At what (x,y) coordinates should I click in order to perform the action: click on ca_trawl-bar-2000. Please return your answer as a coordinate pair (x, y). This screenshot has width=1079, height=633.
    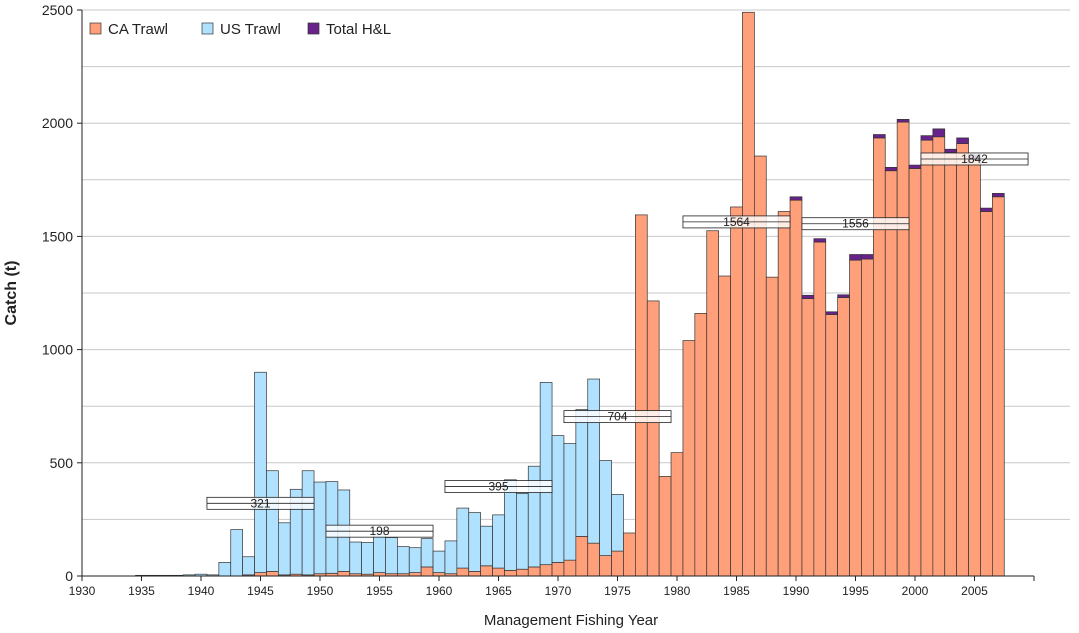
    Looking at the image, I should click on (915, 372).